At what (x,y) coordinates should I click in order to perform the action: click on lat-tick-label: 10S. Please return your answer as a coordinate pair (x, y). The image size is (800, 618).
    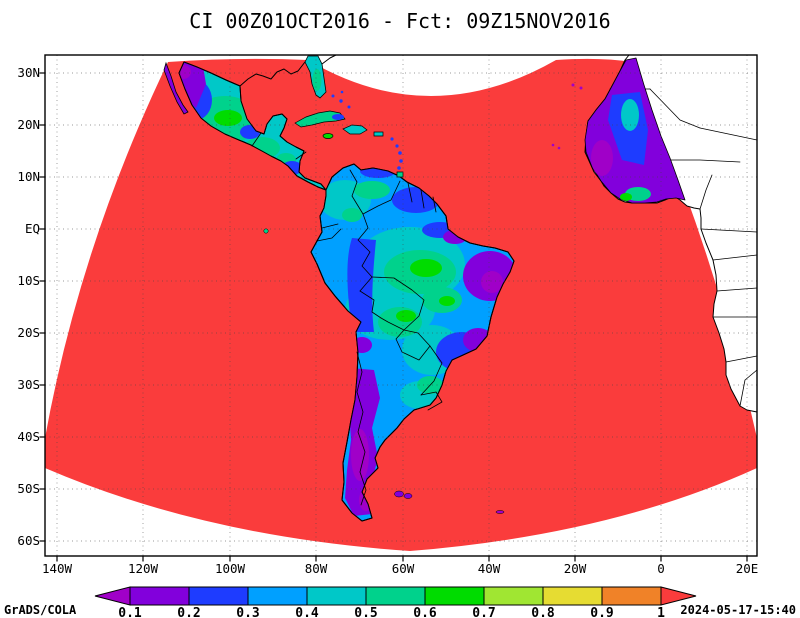
    Looking at the image, I should click on (28, 280).